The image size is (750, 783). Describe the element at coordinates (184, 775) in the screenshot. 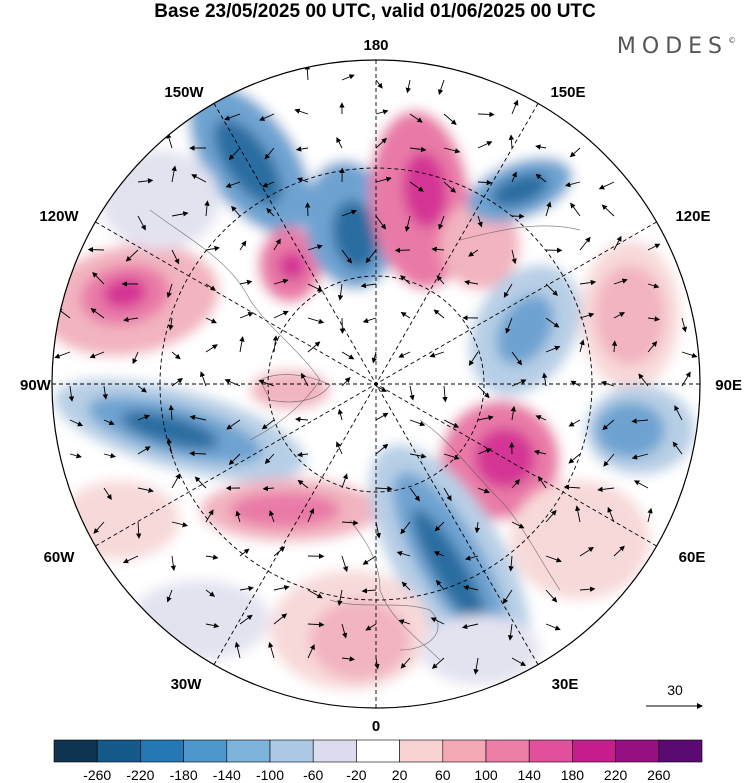

I see `colorbar-tick-label: -180` at that location.